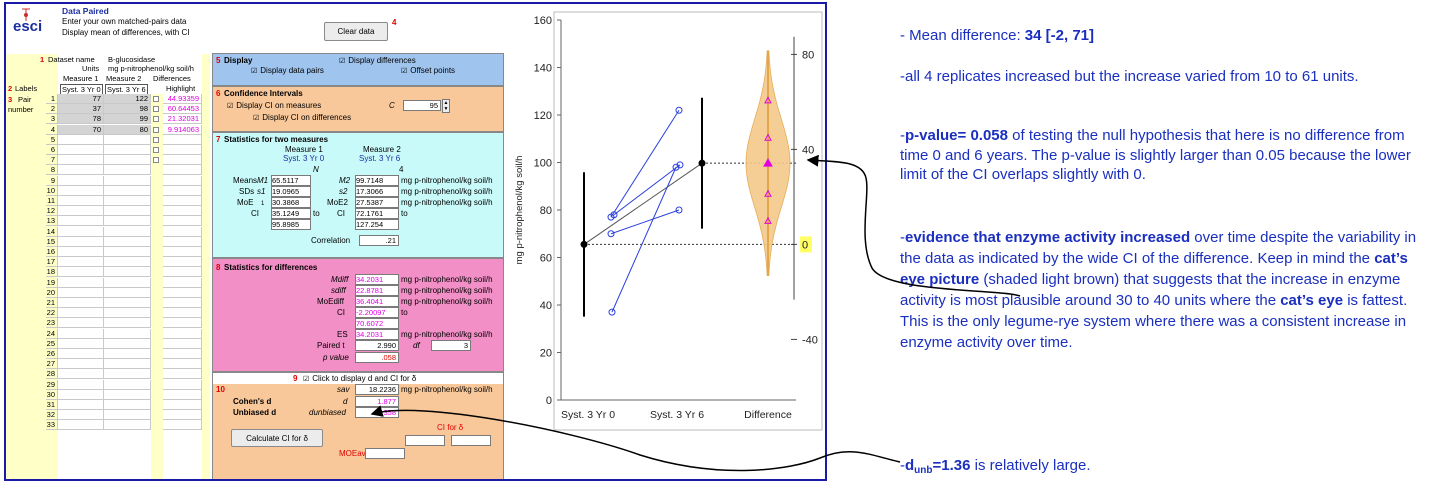 The image size is (1436, 481). What do you see at coordinates (127, 109) in the screenshot?
I see `measure2-cell: 98` at bounding box center [127, 109].